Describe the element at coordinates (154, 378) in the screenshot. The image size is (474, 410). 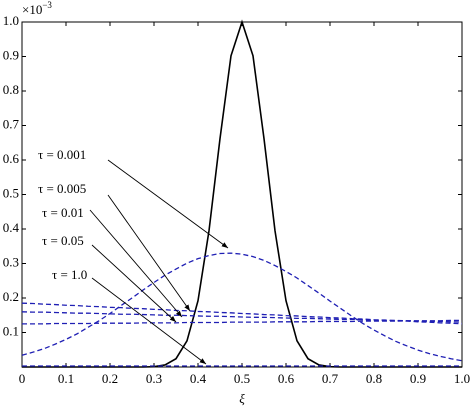
I see `x-tick-label: 0.3` at that location.